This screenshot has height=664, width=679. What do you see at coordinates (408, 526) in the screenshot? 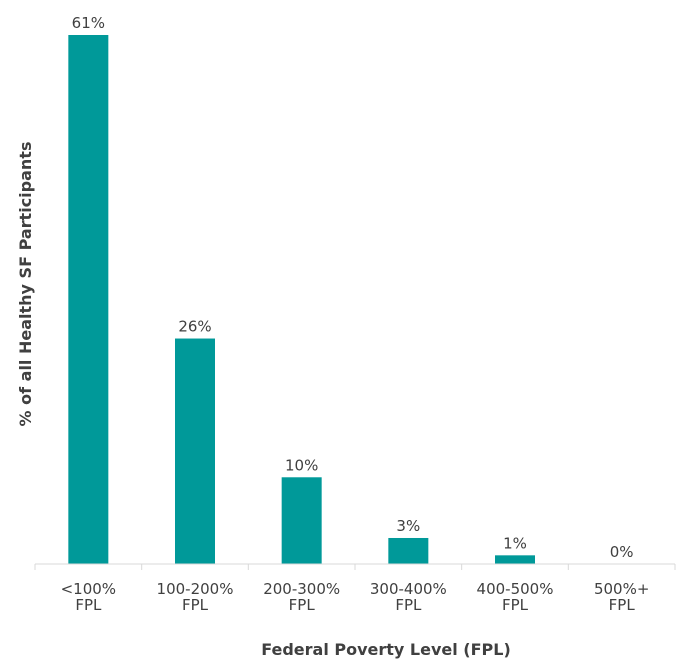
I see `bar-value-label: 3%` at bounding box center [408, 526].